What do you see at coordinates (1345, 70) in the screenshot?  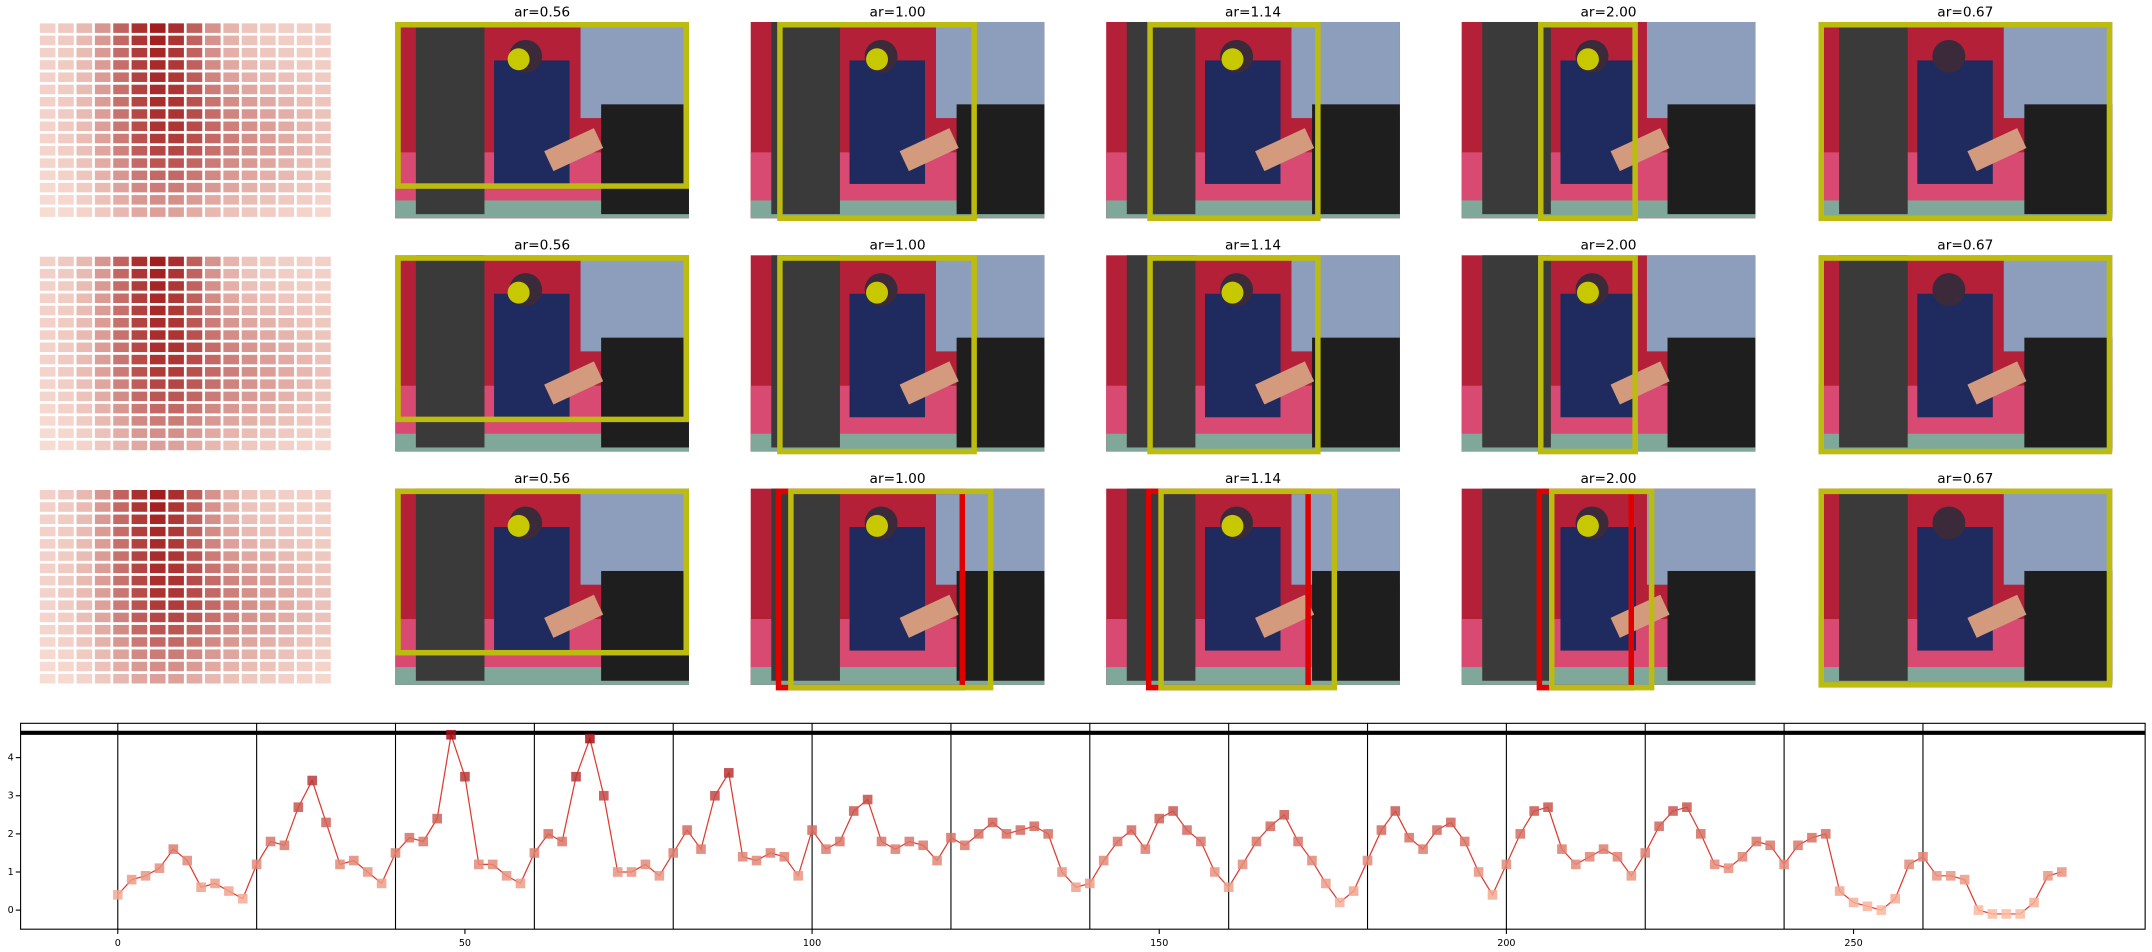 I see `right-shirt` at bounding box center [1345, 70].